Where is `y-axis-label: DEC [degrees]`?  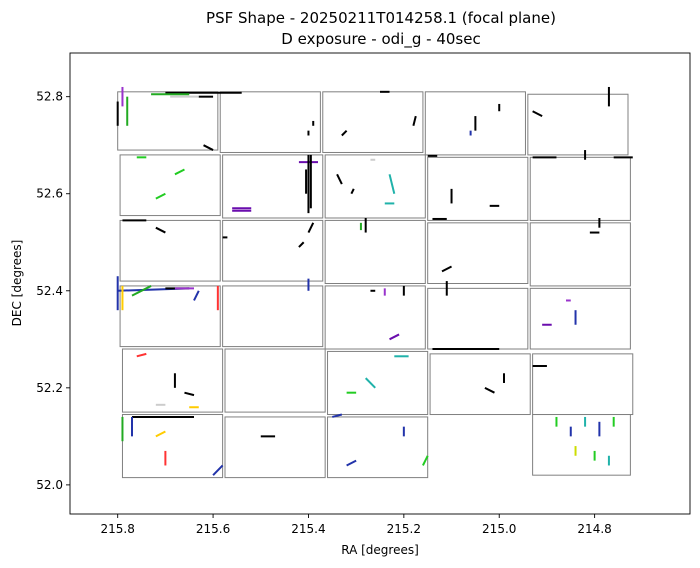 y-axis-label: DEC [degrees] is located at coordinates (17, 283).